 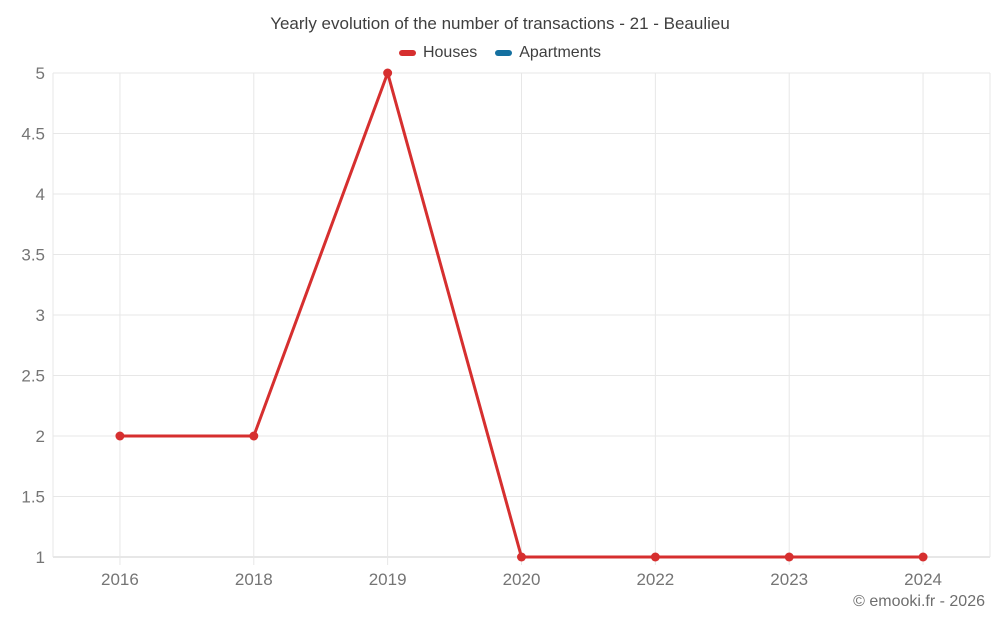 What do you see at coordinates (407, 53) in the screenshot?
I see `houses-swatch-icon` at bounding box center [407, 53].